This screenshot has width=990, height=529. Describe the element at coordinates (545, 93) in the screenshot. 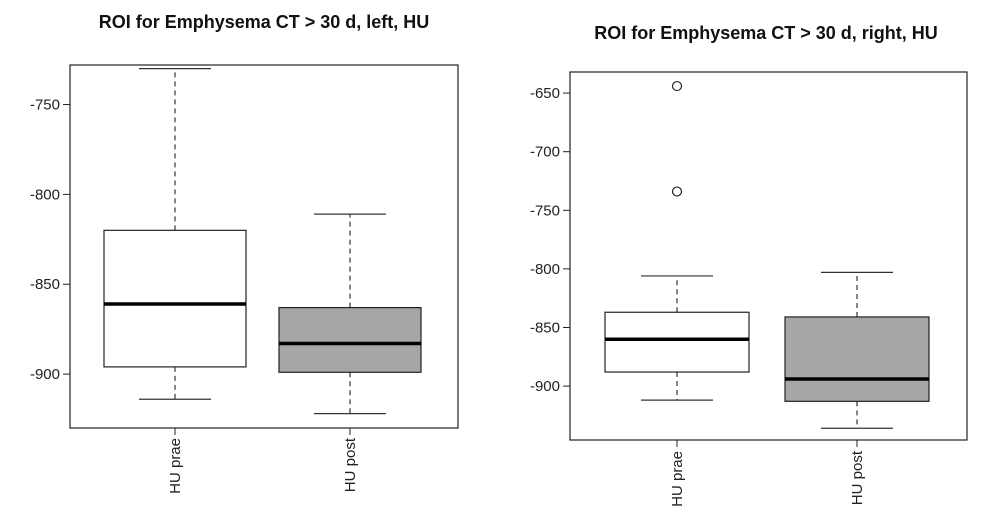

I see `y-tick-label: -650` at that location.